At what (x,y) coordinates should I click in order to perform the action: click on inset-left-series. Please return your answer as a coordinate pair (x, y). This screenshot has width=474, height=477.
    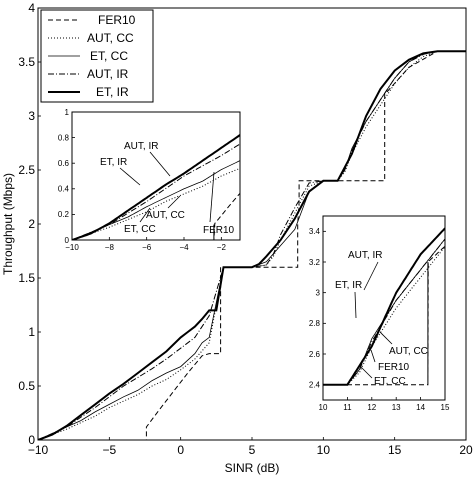
    Looking at the image, I should click on (156, 187).